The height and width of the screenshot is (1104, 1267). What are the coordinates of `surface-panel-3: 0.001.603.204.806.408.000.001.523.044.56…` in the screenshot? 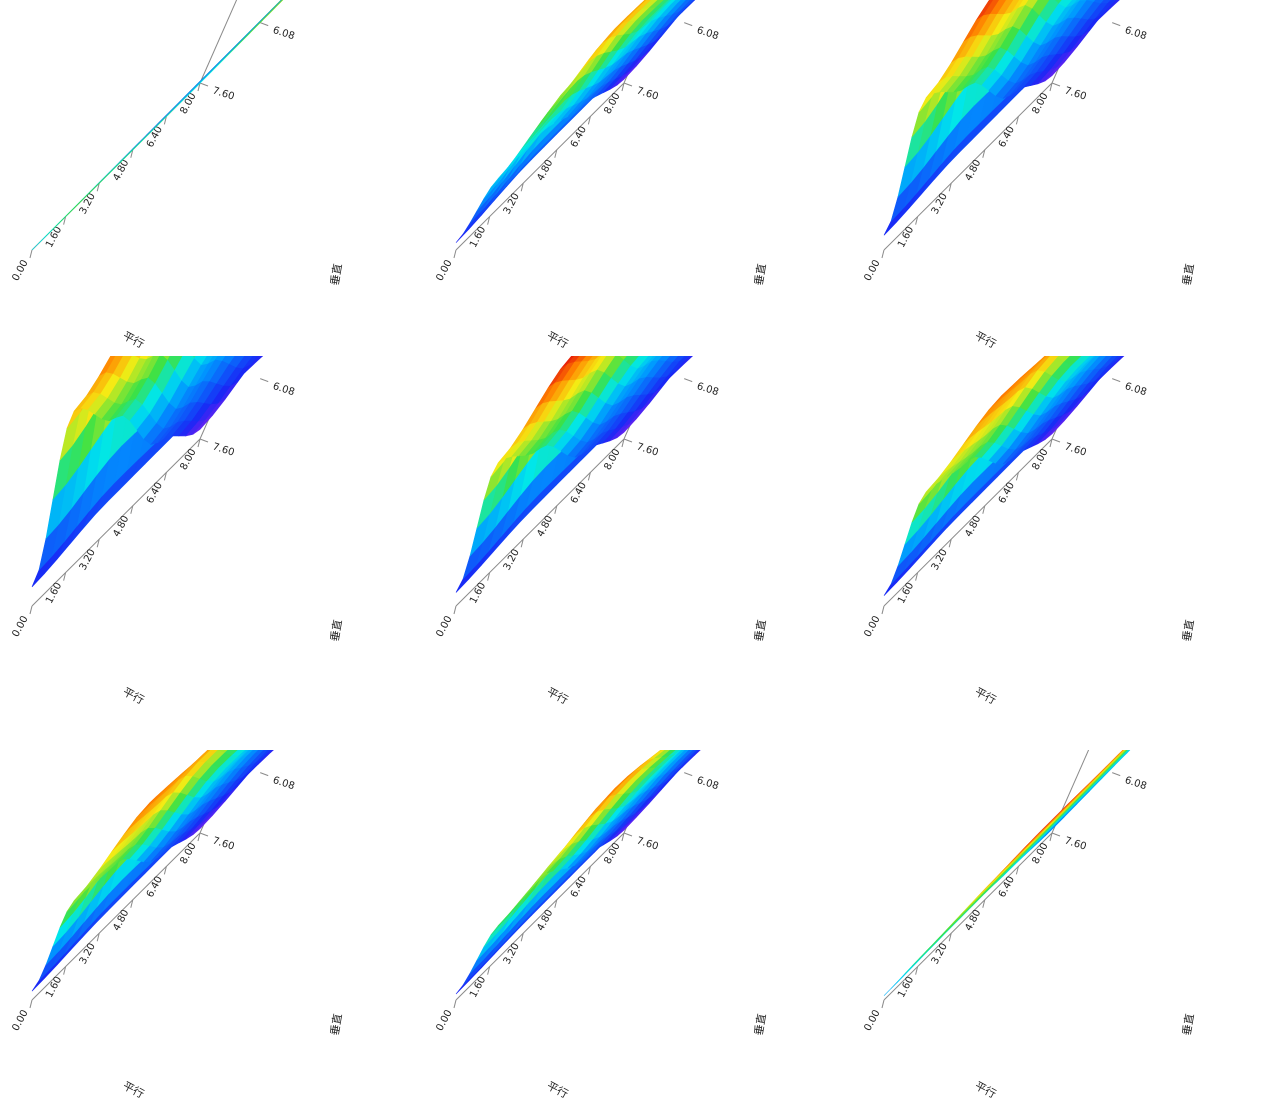 It's located at (1057, 175).